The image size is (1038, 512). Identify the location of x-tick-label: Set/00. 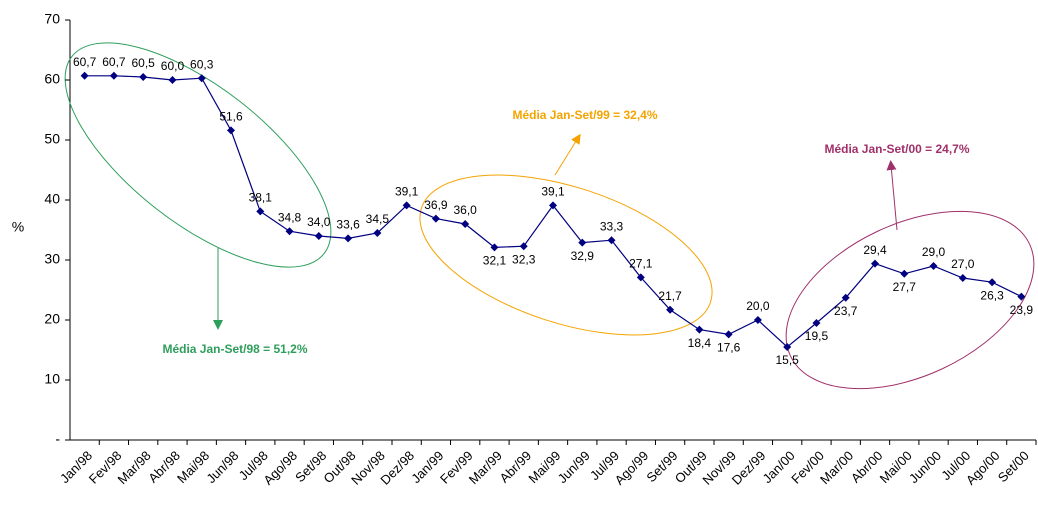
(1013, 466).